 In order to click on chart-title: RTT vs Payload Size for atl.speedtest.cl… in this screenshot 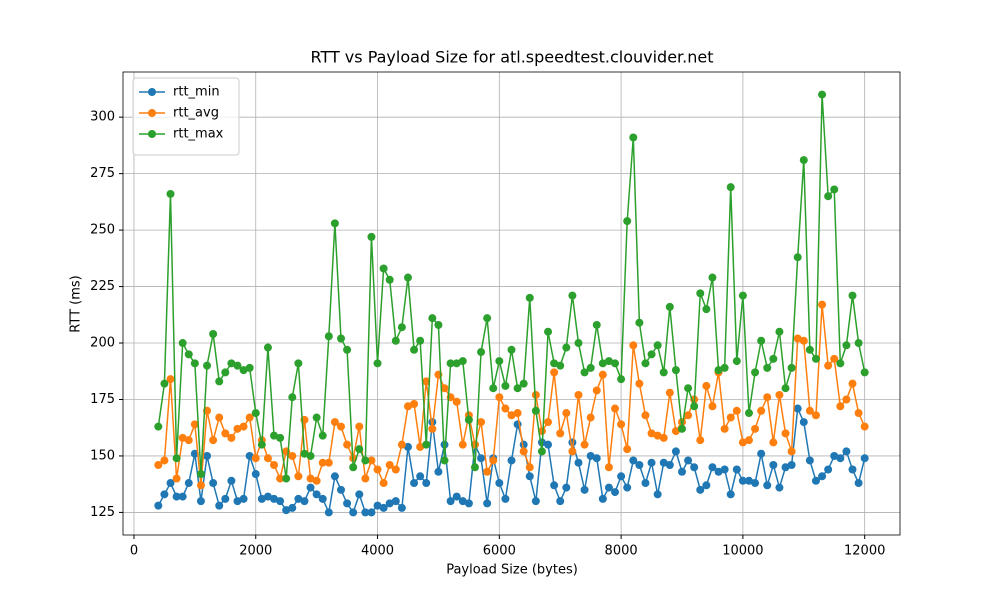, I will do `click(512, 57)`.